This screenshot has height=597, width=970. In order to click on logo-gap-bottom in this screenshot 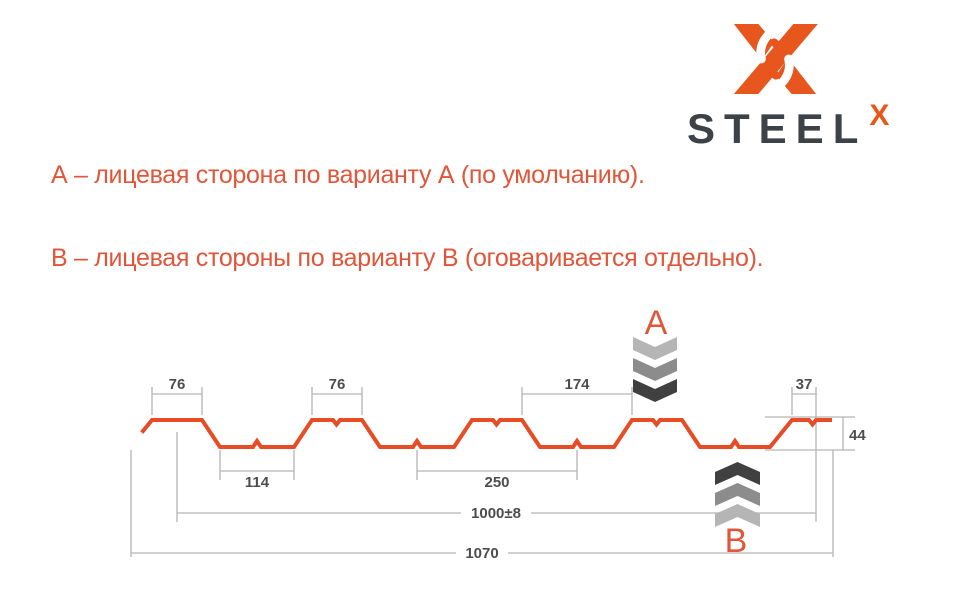, I will do `click(781, 74)`.